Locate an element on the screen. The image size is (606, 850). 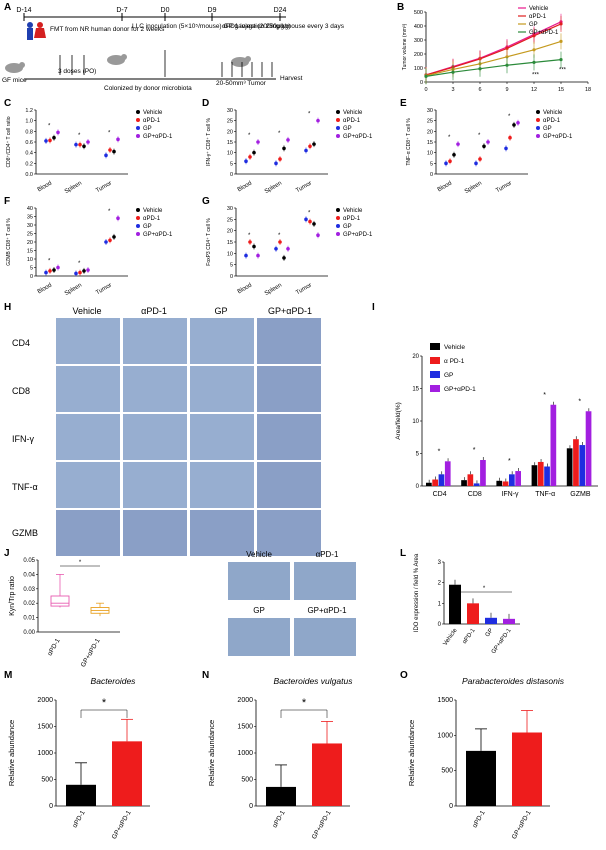
chart-title: Bacteroides is located at coordinates (114, 681).